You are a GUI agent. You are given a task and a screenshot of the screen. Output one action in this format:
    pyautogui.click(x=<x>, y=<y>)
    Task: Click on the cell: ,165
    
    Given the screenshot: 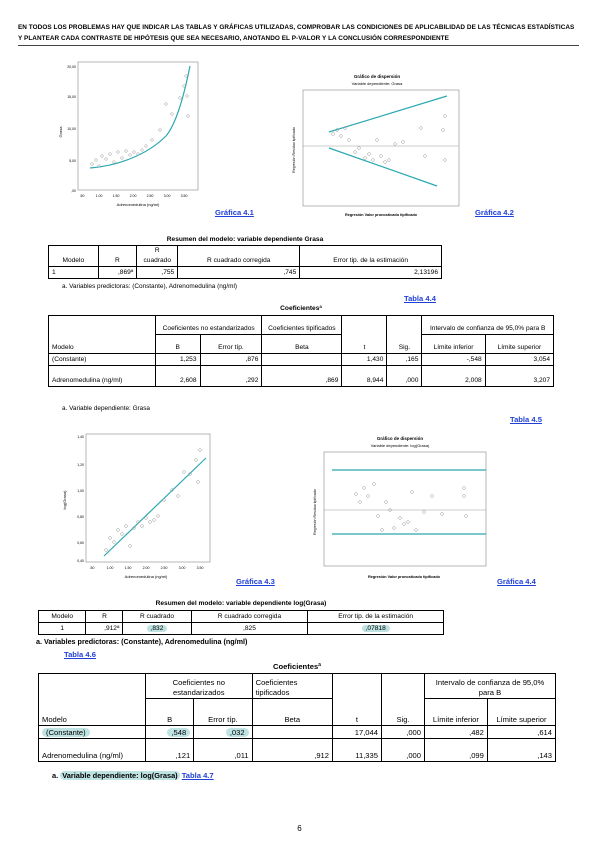 What is the action you would take?
    pyautogui.click(x=404, y=359)
    